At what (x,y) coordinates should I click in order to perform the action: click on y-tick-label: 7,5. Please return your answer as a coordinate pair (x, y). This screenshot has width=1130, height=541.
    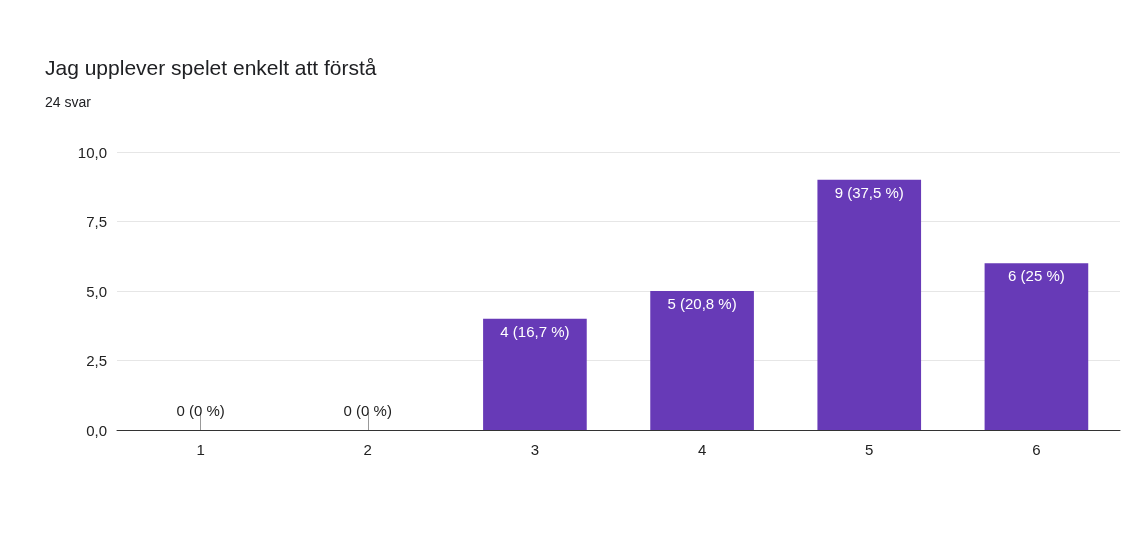
    Looking at the image, I should click on (96, 221).